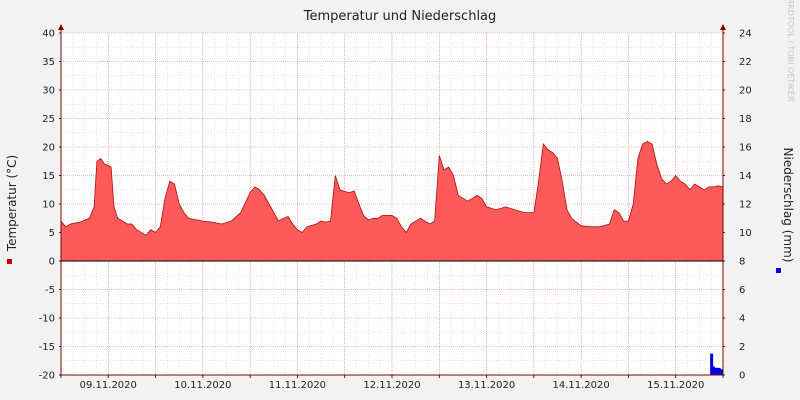 This screenshot has height=400, width=800. Describe the element at coordinates (52, 262) in the screenshot. I see `y-tick-left-label: 0` at that location.